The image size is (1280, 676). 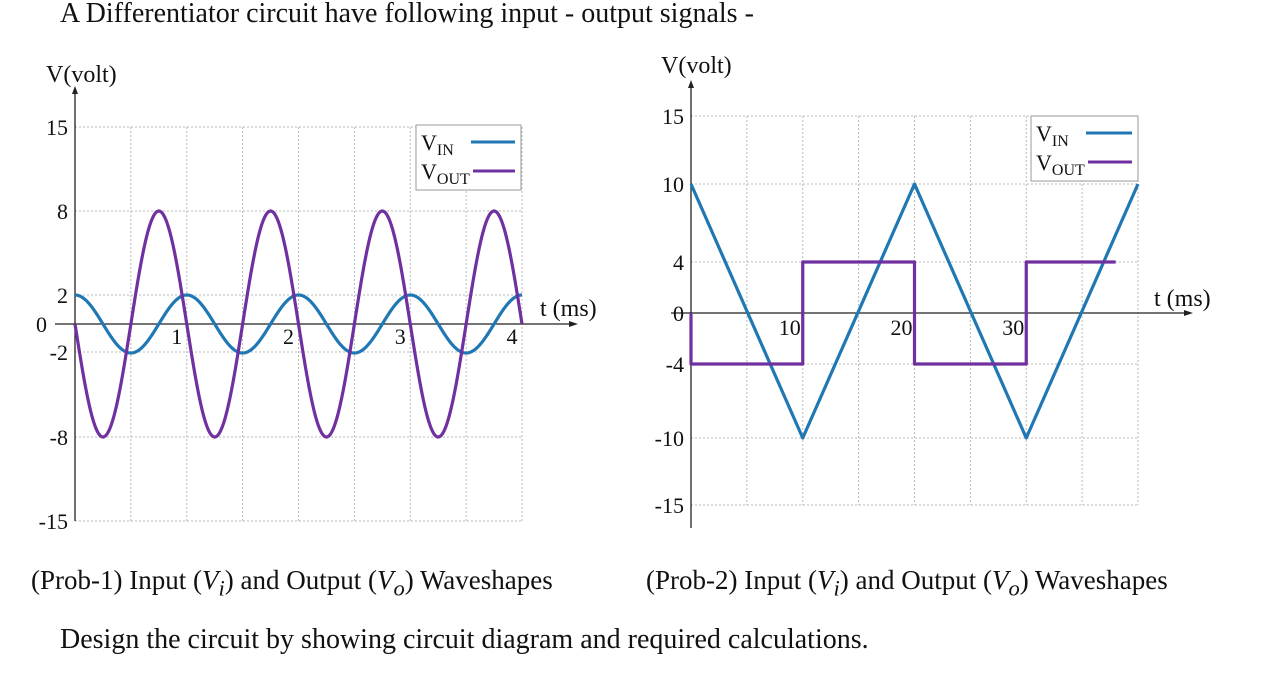 What do you see at coordinates (678, 262) in the screenshot?
I see `y-tick-label: 4` at bounding box center [678, 262].